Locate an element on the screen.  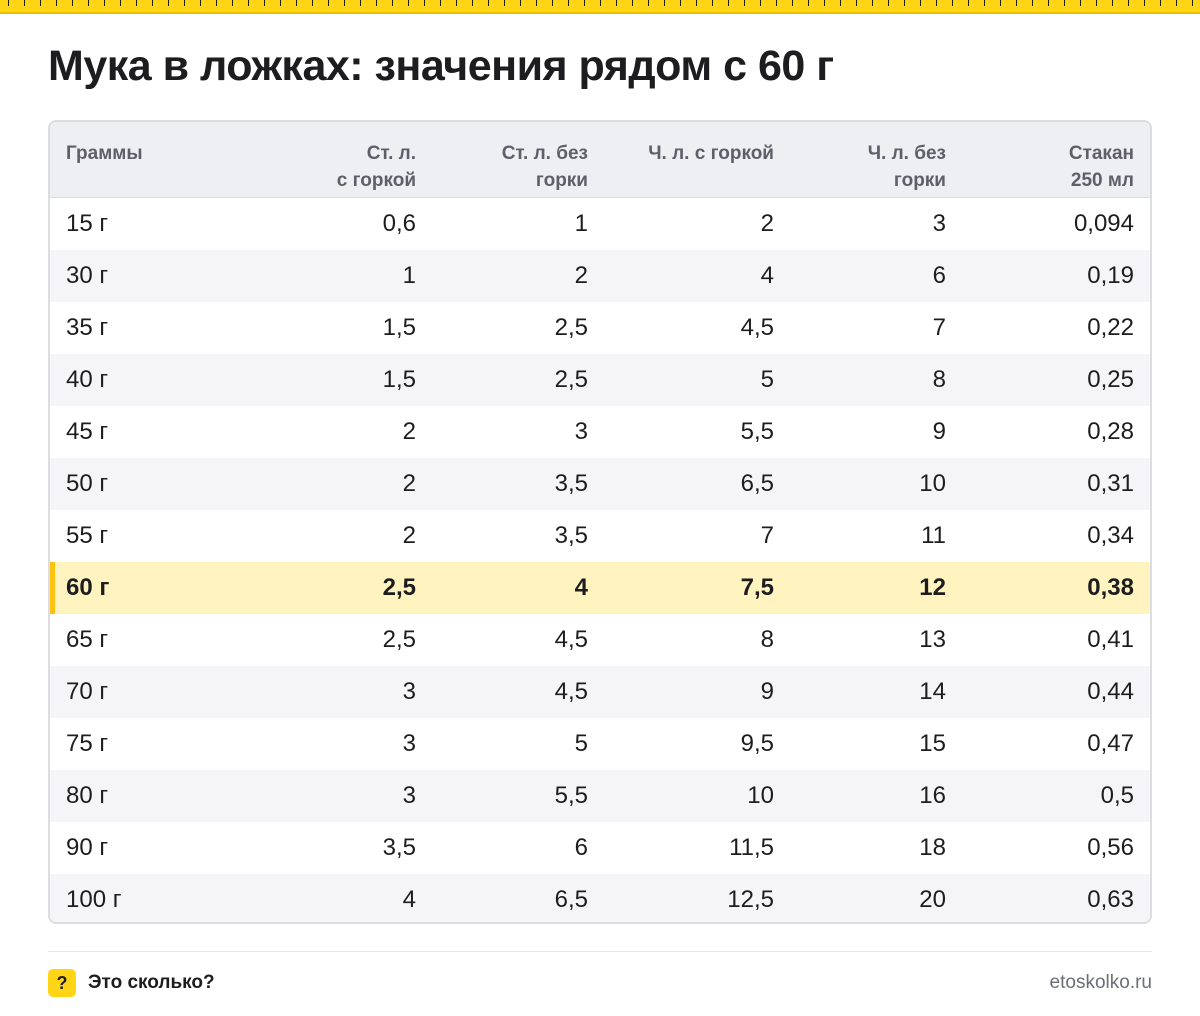
cell-tsp-heaped: 11,5 is located at coordinates (751, 847).